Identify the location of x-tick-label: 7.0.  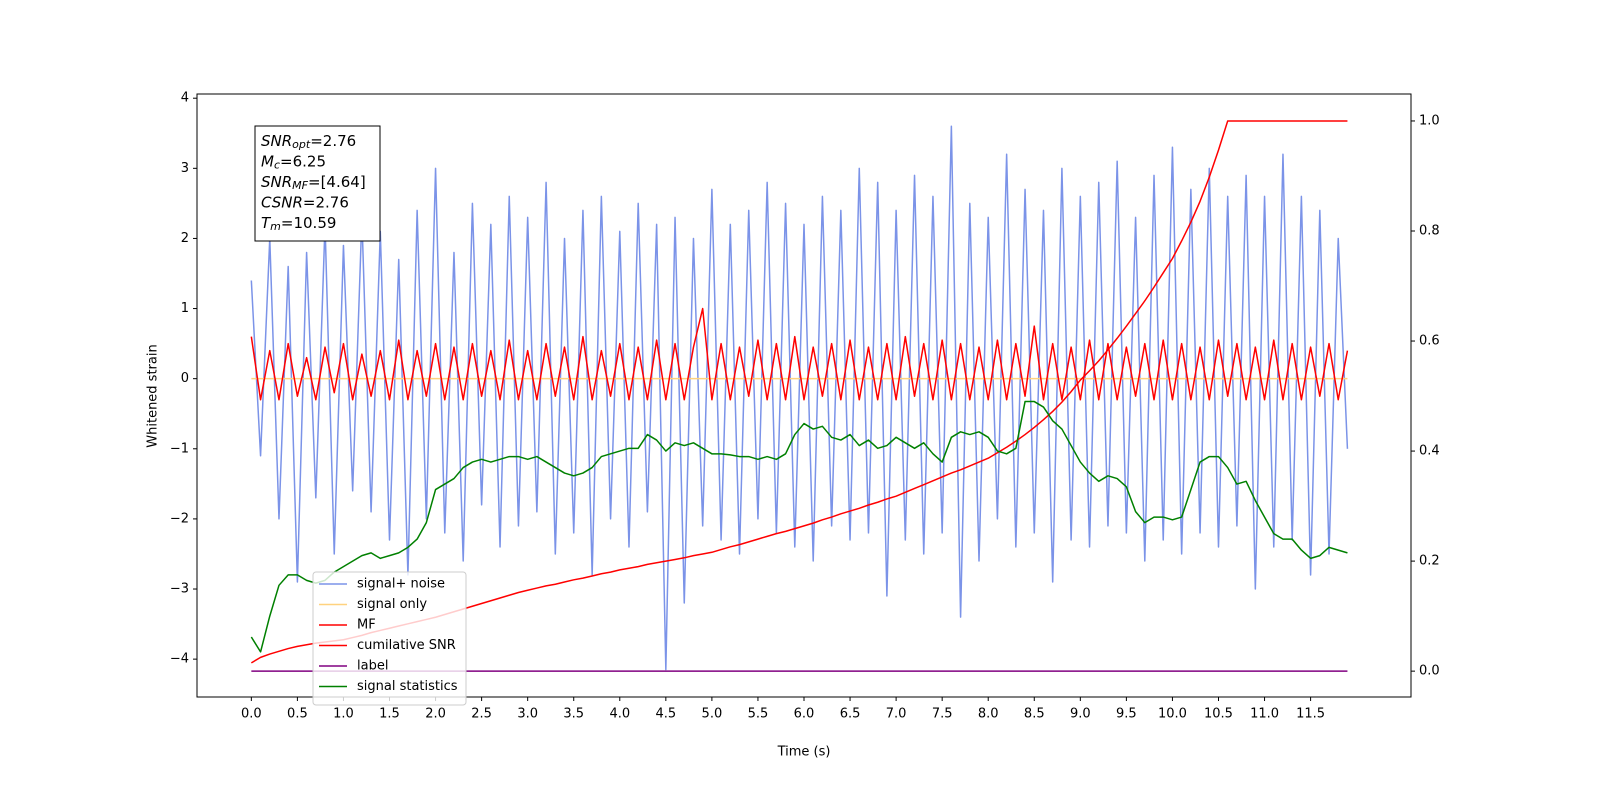
(896, 714).